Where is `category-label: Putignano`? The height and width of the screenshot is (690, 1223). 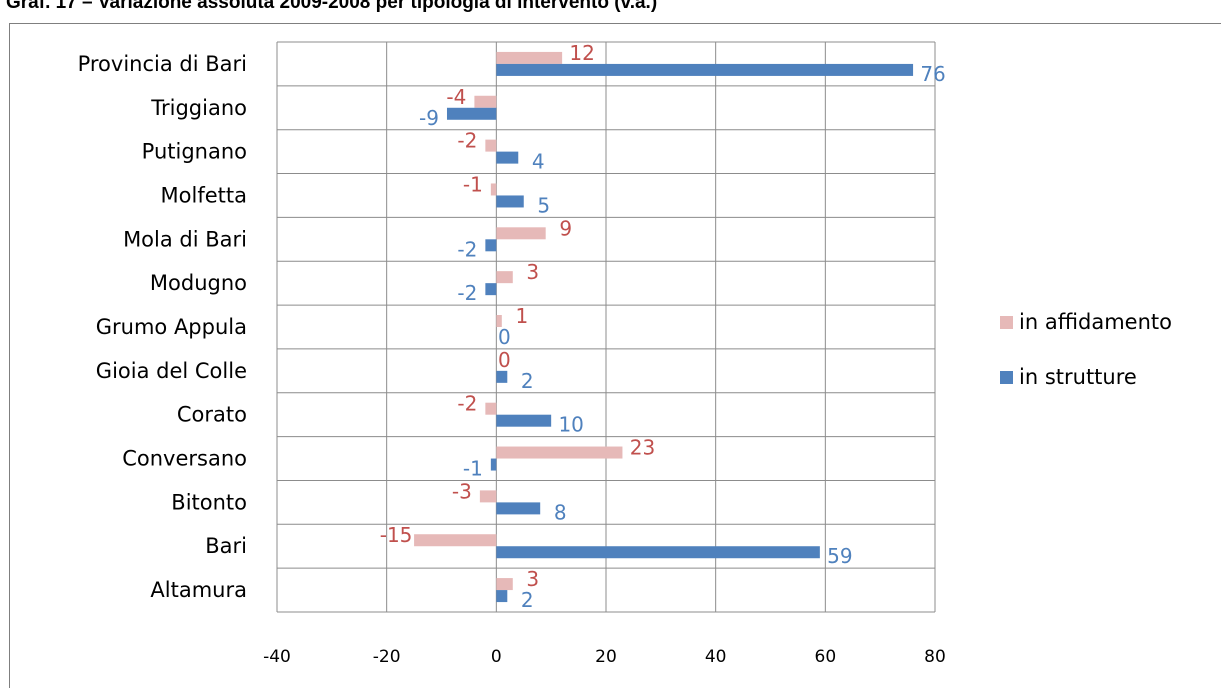 category-label: Putignano is located at coordinates (194, 152).